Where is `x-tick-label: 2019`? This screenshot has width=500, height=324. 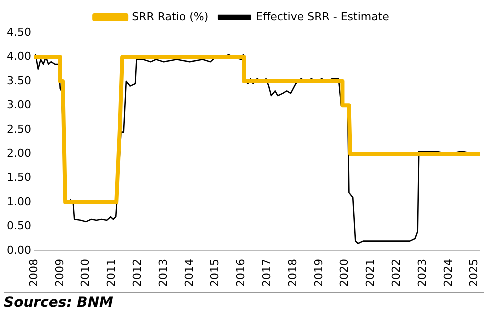 x-tick-label: 2019 is located at coordinates (319, 273).